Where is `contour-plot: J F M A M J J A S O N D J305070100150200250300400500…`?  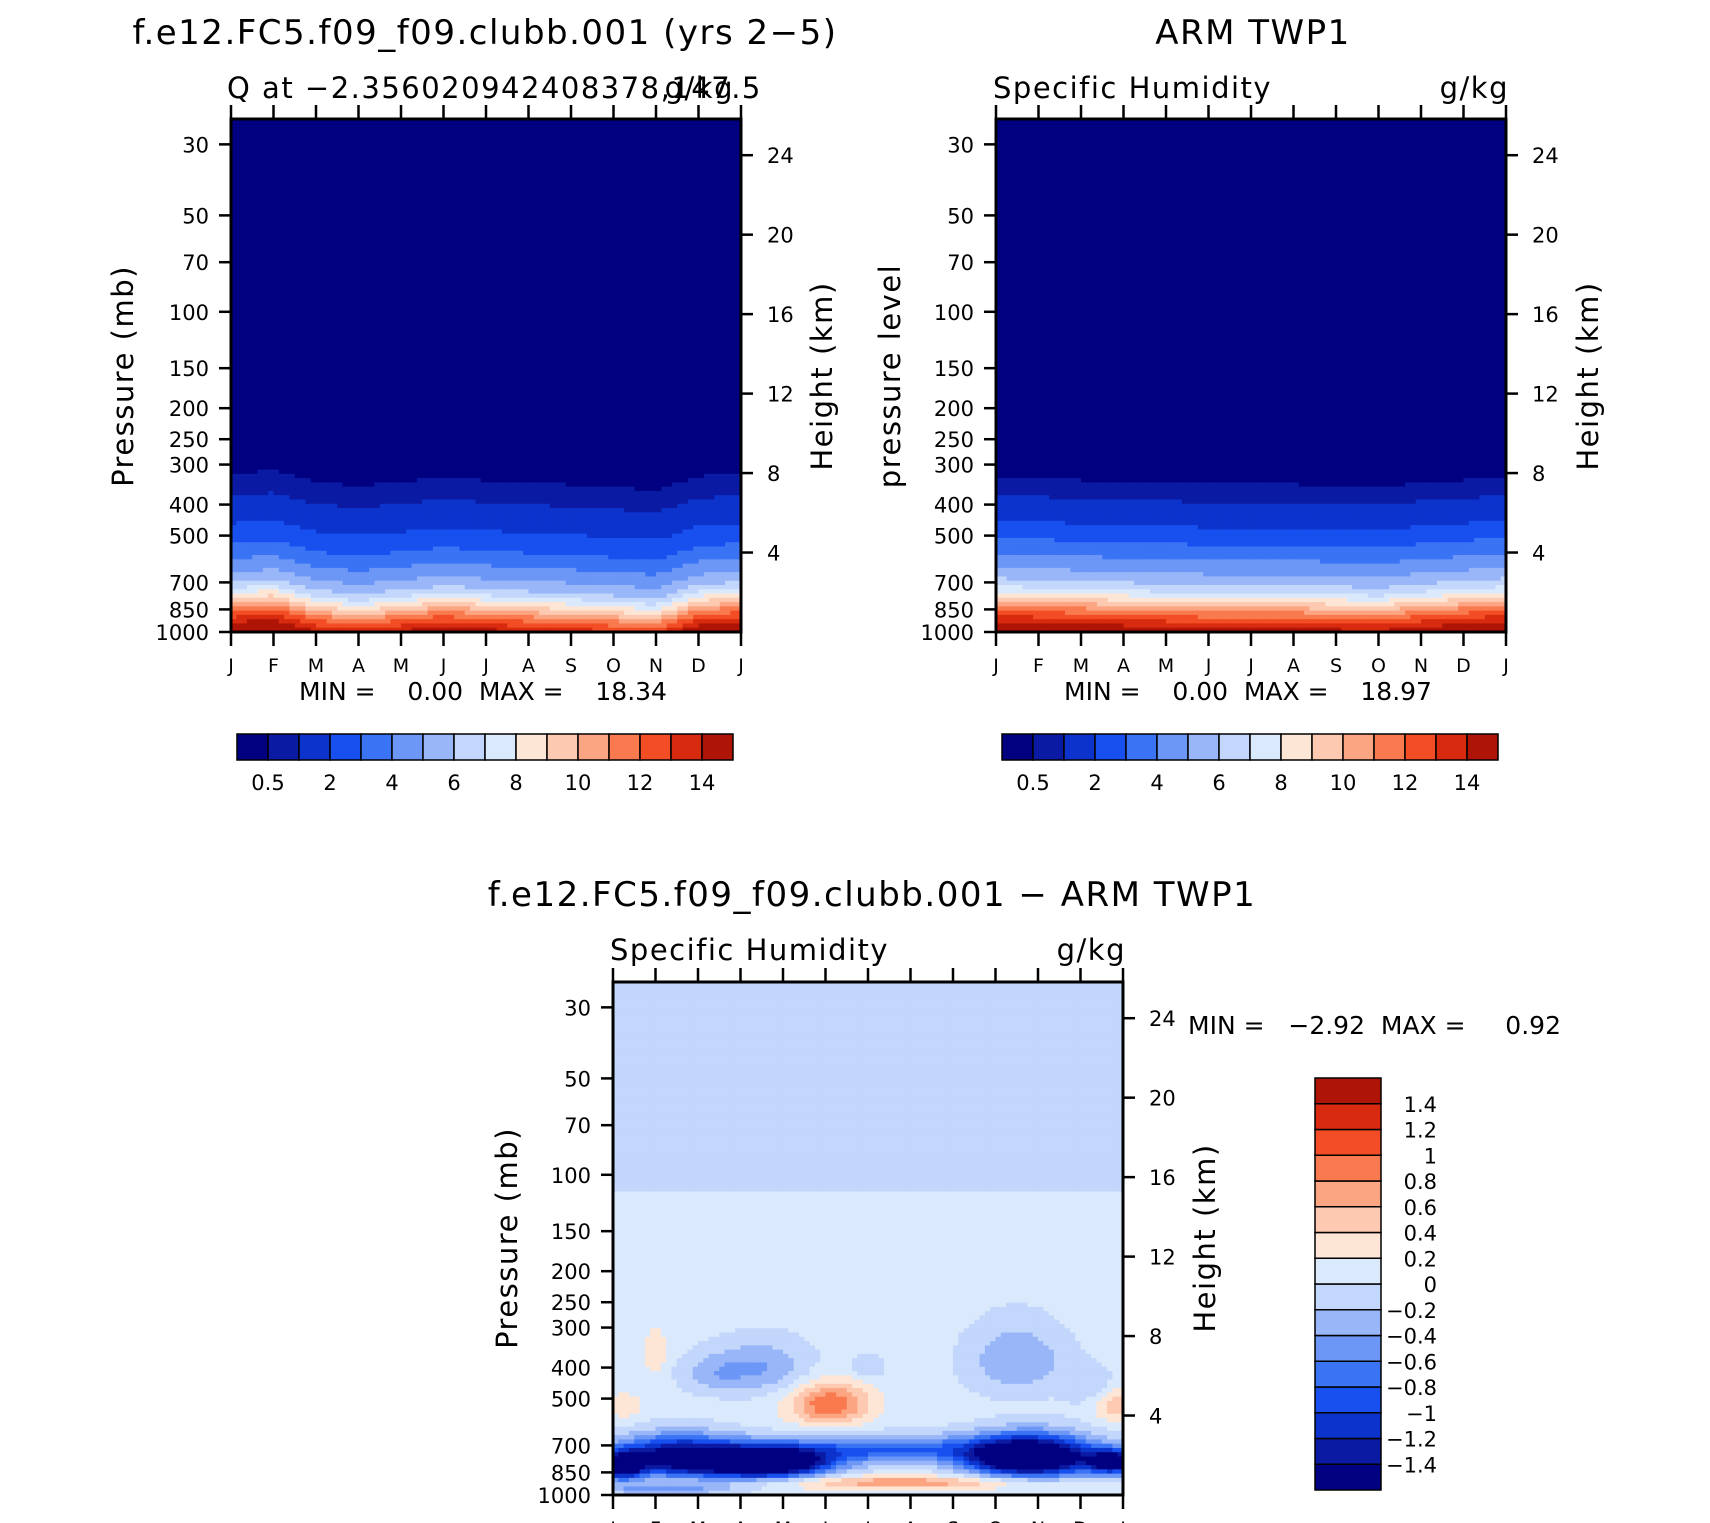
contour-plot: J F M A M J J A S O N D J305070100150200250300400500… is located at coordinates (475, 391).